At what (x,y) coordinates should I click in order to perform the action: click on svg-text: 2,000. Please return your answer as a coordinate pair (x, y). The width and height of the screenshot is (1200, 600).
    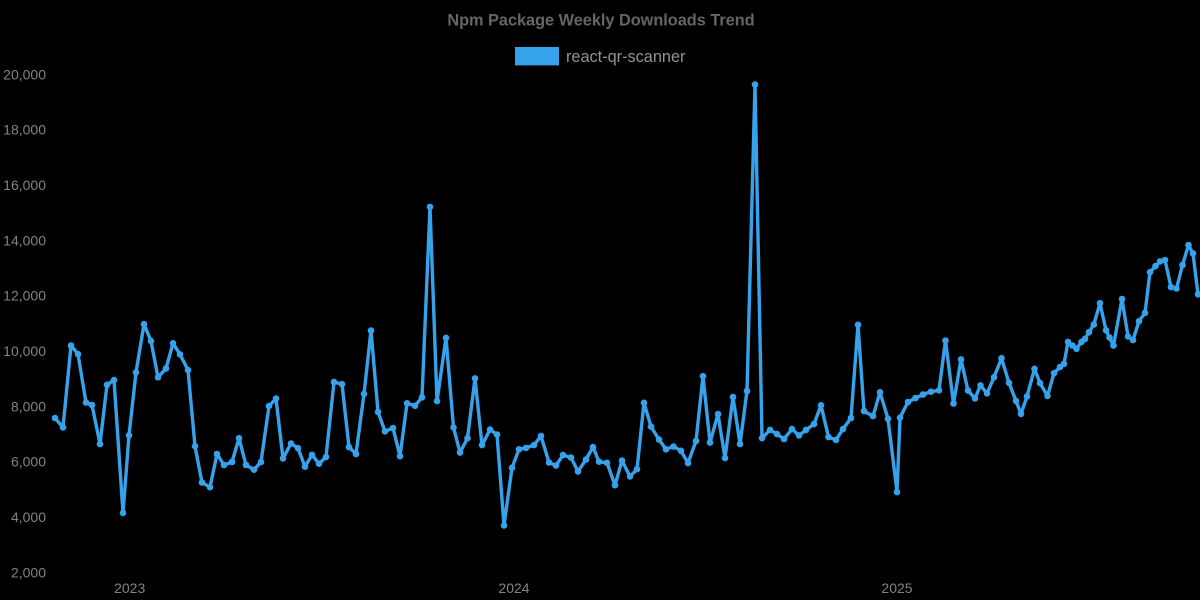
    Looking at the image, I should click on (28, 572).